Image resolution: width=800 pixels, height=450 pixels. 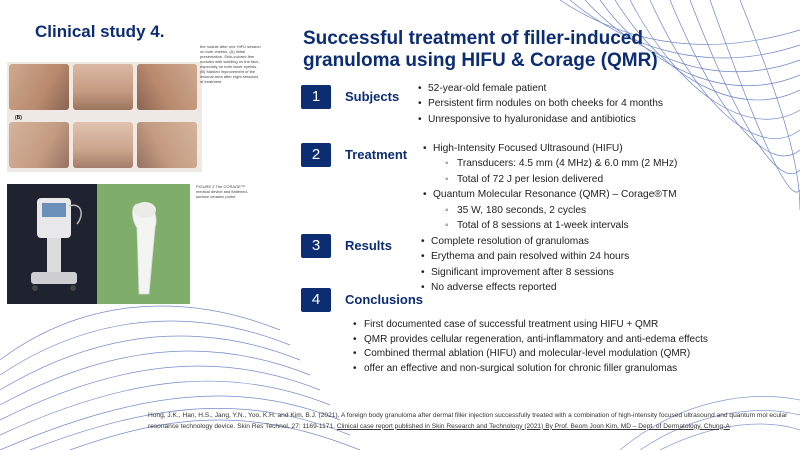 I want to click on patient-photo-front-after, so click(x=103, y=145).